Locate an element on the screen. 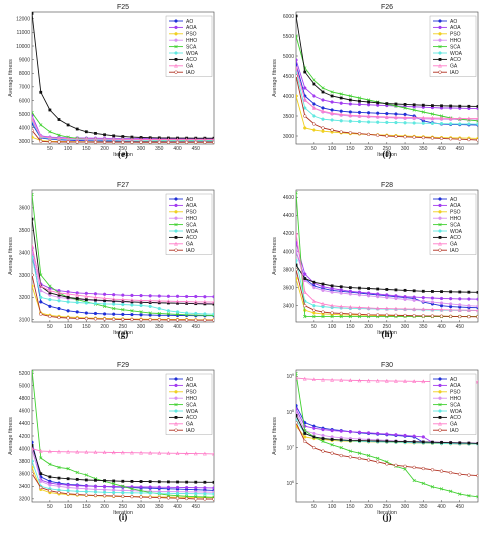 This screenshot has width=498, height=550. y-tick-label: 109 is located at coordinates (290, 376).